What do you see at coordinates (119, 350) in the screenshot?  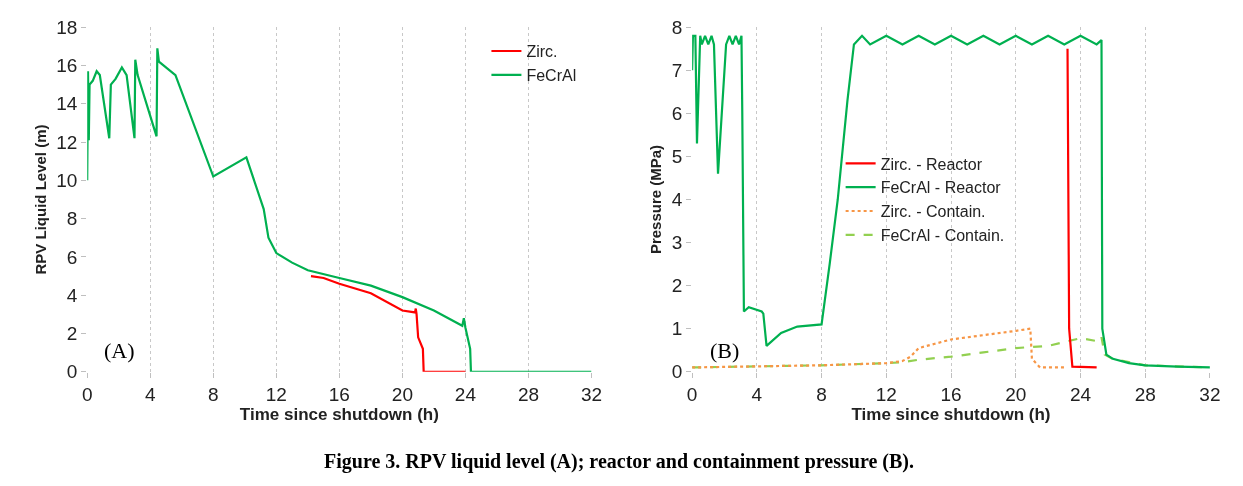 I see `annotation: (A)` at bounding box center [119, 350].